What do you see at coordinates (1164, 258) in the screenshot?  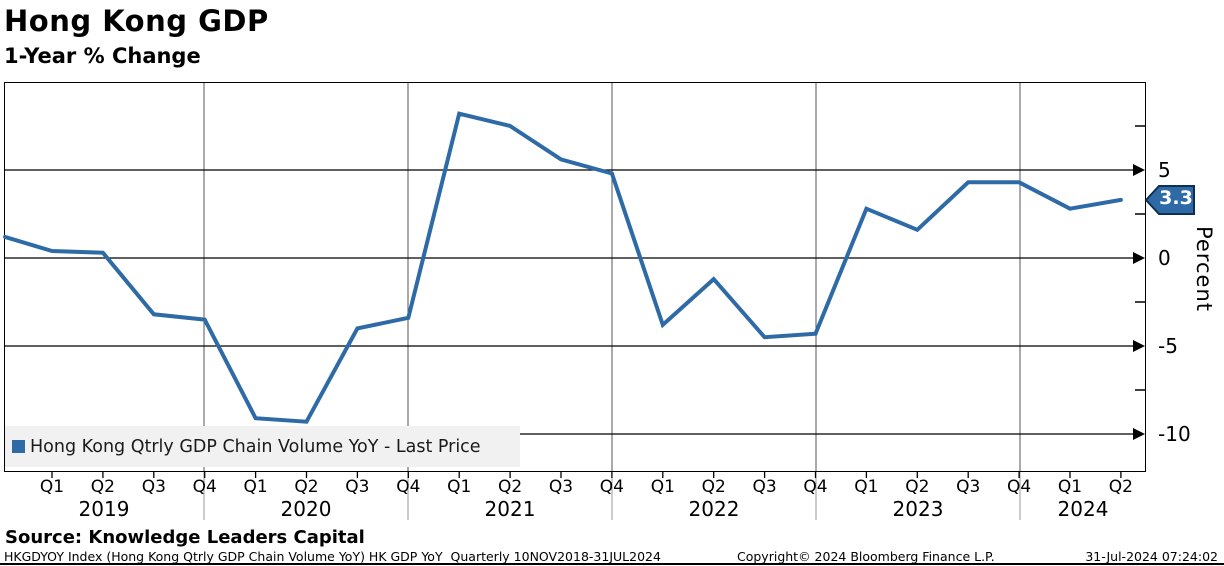 I see `y-axis-tick-label: 0` at bounding box center [1164, 258].